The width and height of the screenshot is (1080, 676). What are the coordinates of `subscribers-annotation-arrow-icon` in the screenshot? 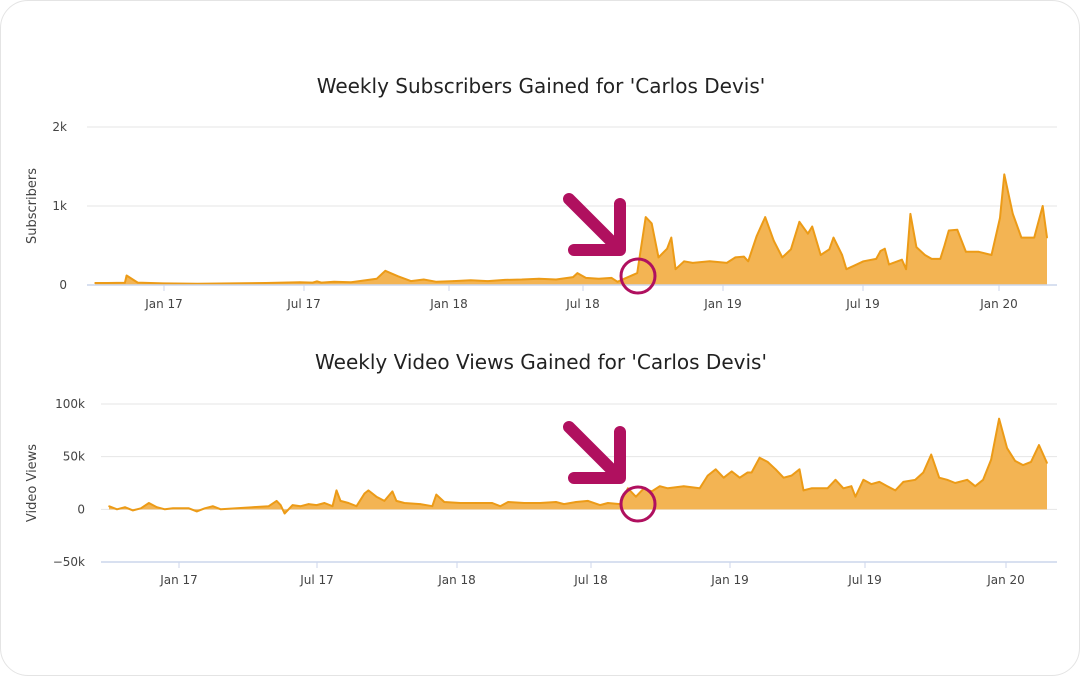 It's located at (594, 224).